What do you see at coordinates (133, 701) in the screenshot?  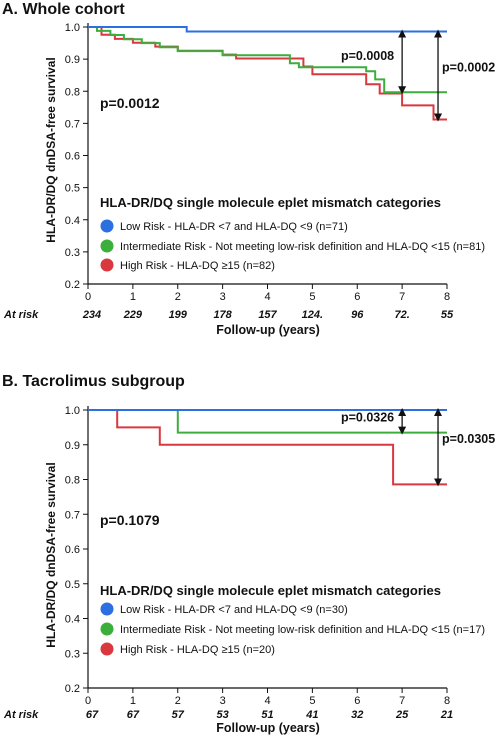 I see `panel-b-x-tick-label: 1` at bounding box center [133, 701].